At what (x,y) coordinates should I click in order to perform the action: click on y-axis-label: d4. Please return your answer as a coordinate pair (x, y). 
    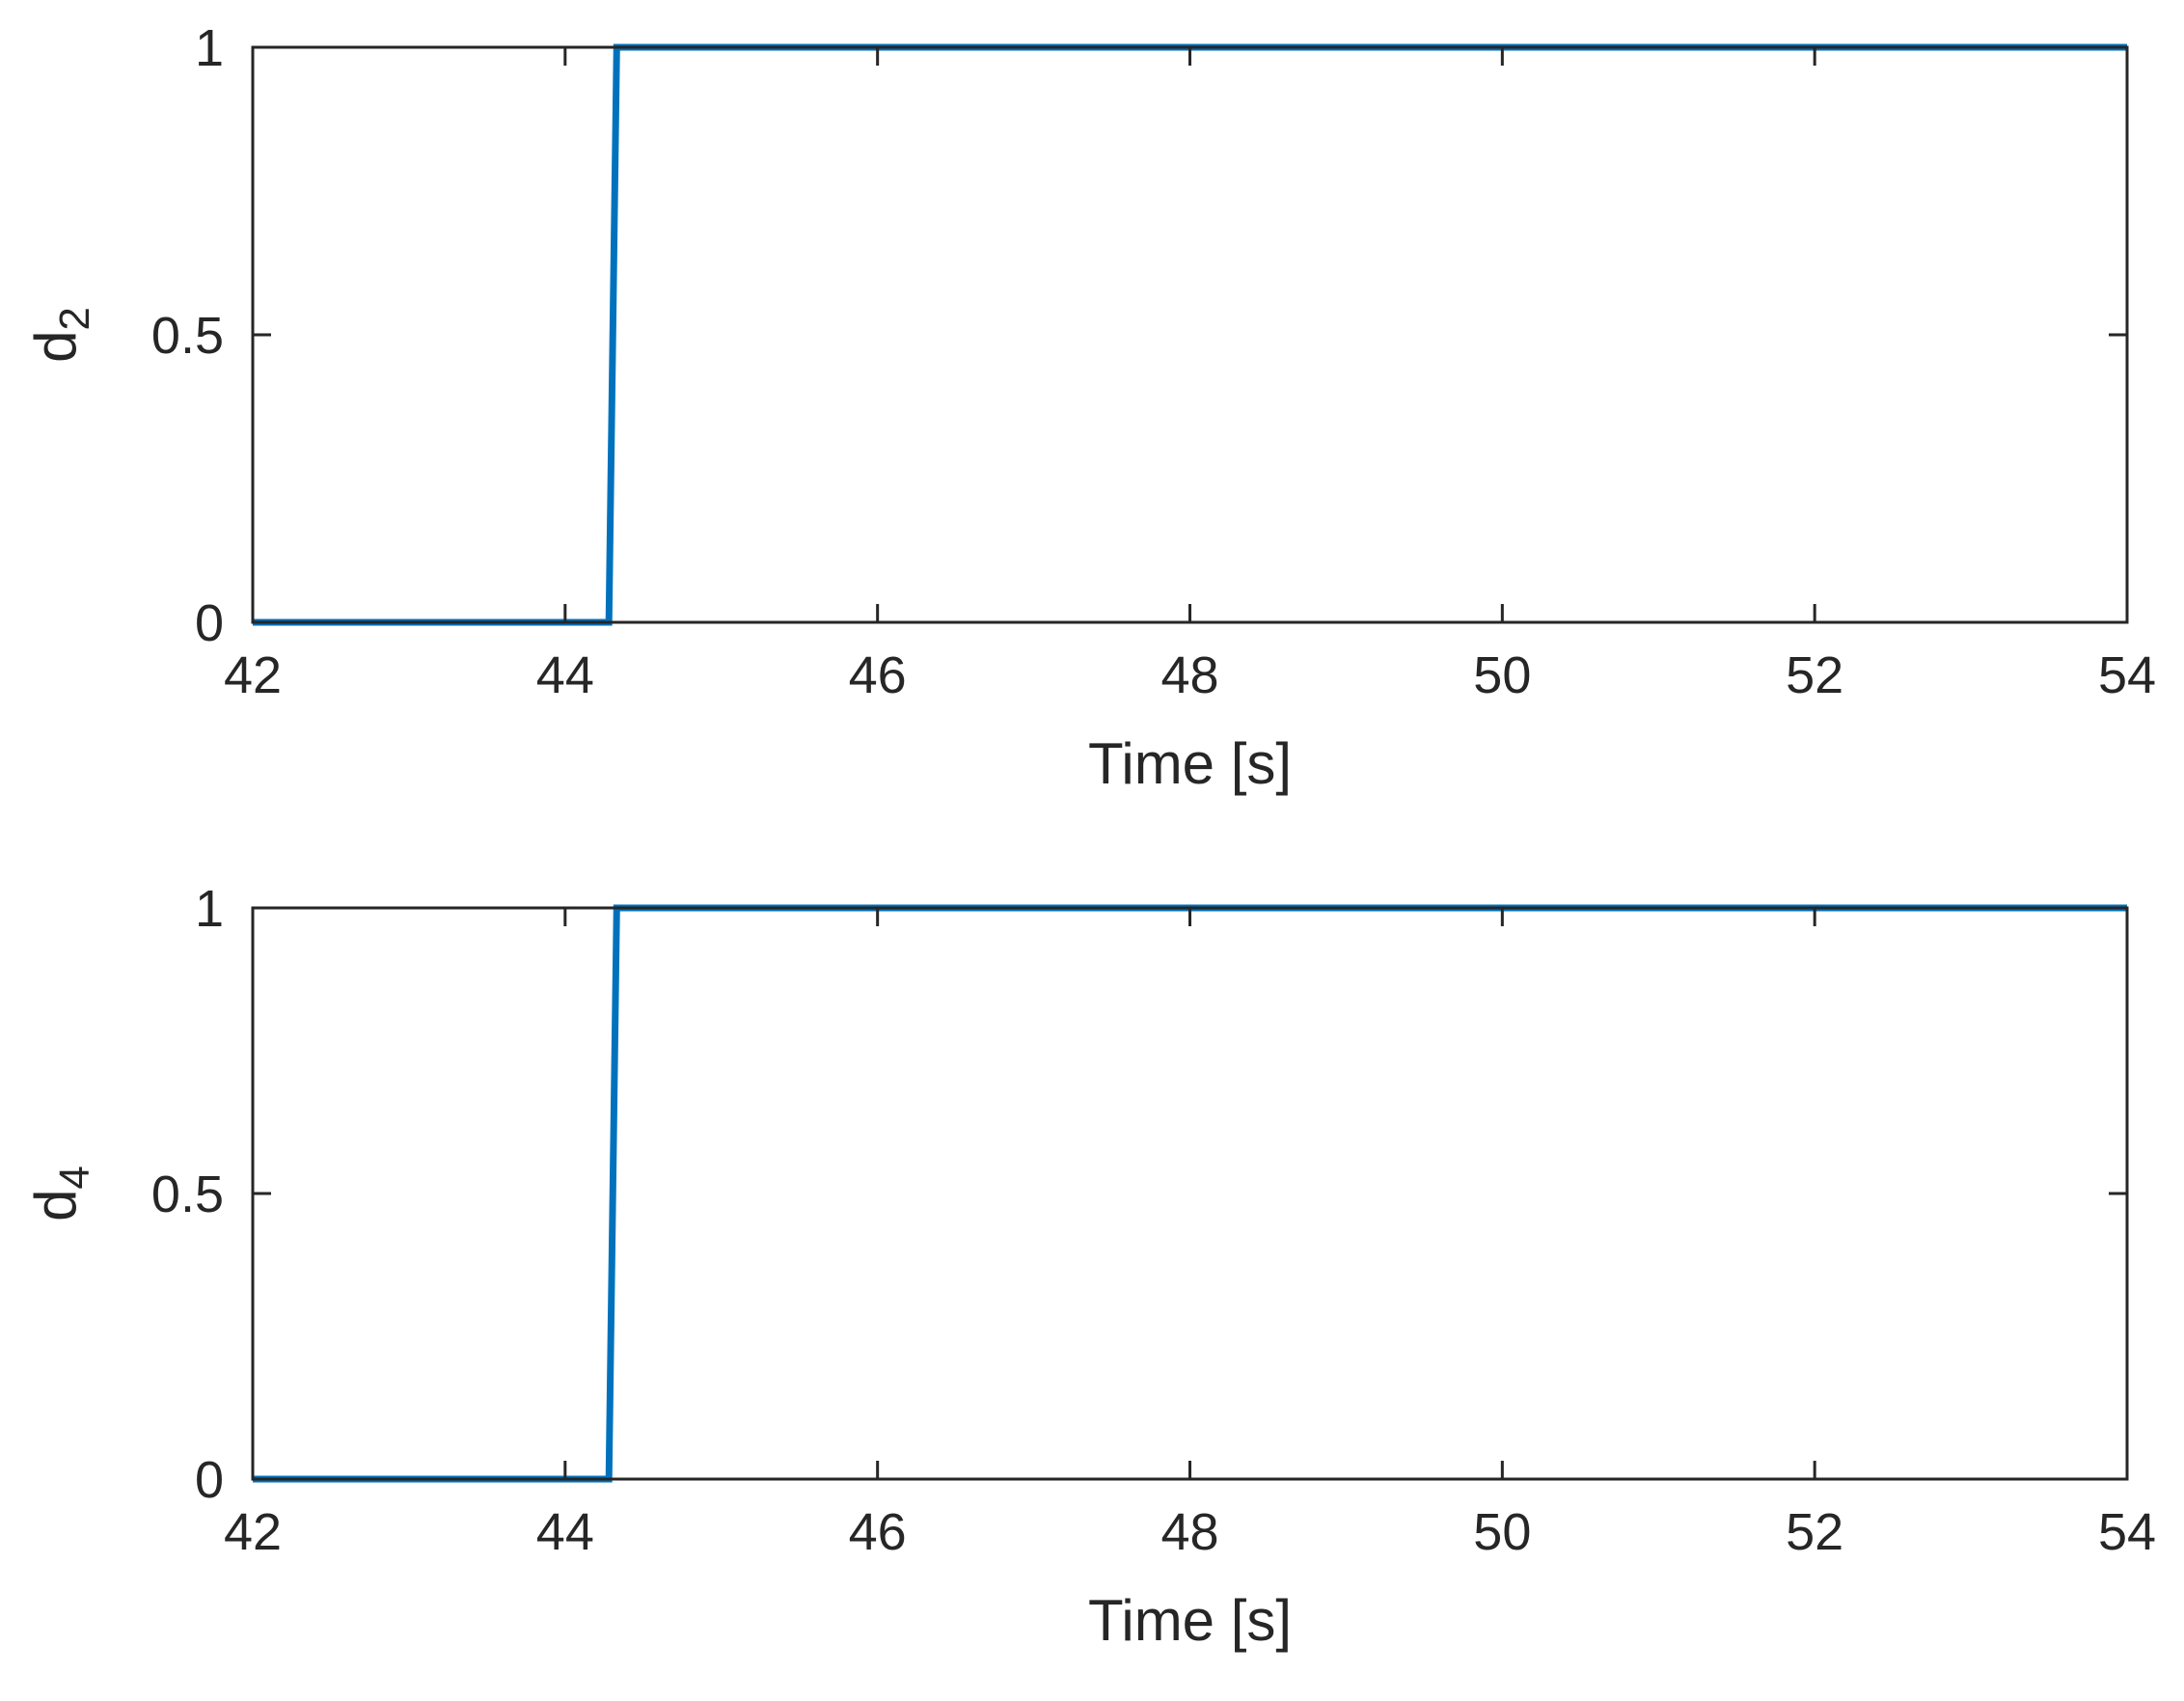
    Looking at the image, I should click on (60, 1193).